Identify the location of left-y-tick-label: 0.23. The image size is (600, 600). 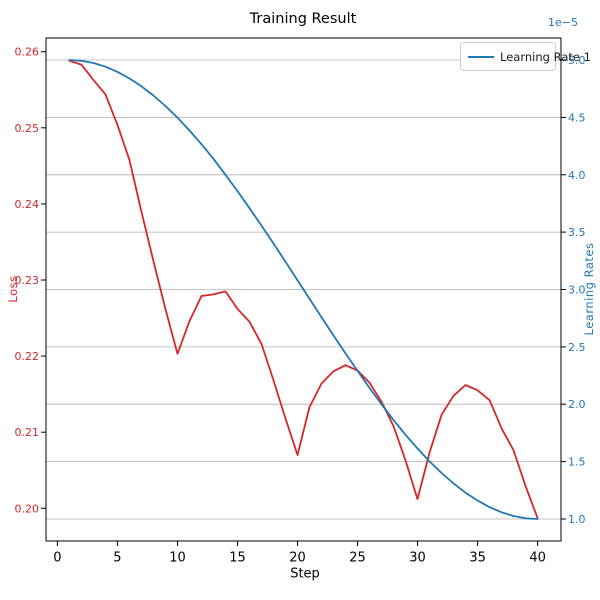
(27, 280).